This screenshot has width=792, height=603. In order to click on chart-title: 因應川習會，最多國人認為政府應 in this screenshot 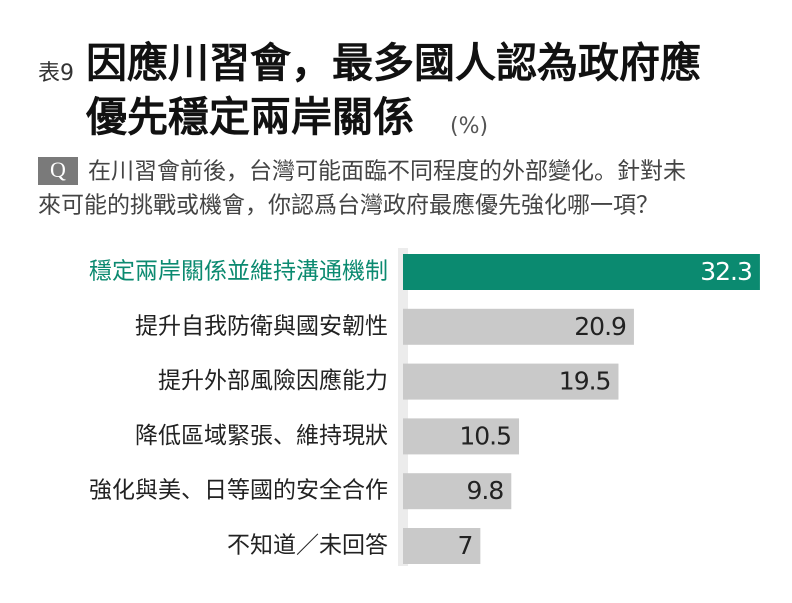, I will do `click(393, 63)`.